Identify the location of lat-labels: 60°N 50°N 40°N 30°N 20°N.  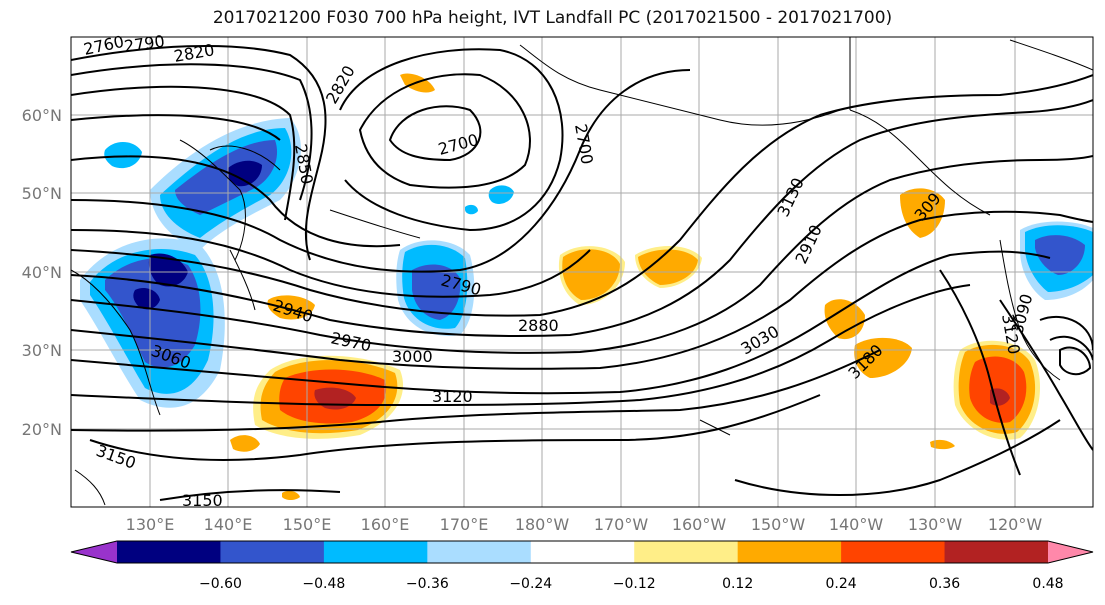
(42, 272).